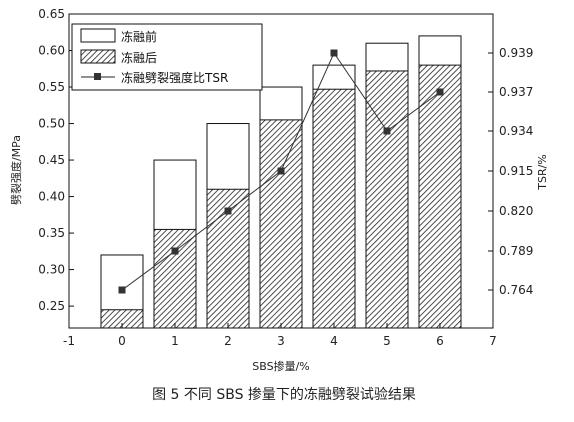 This screenshot has height=422, width=574. Describe the element at coordinates (167, 57) in the screenshot. I see `legend: 冻融前 冻融后 冻融劈裂强度比TSR` at that location.